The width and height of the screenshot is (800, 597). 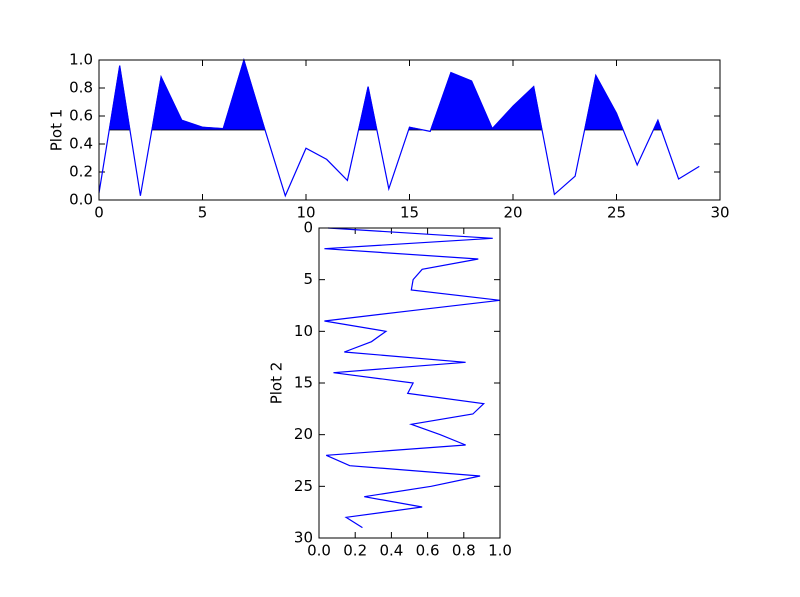 I want to click on y-tick-label: 0.6, so click(x=81, y=116).